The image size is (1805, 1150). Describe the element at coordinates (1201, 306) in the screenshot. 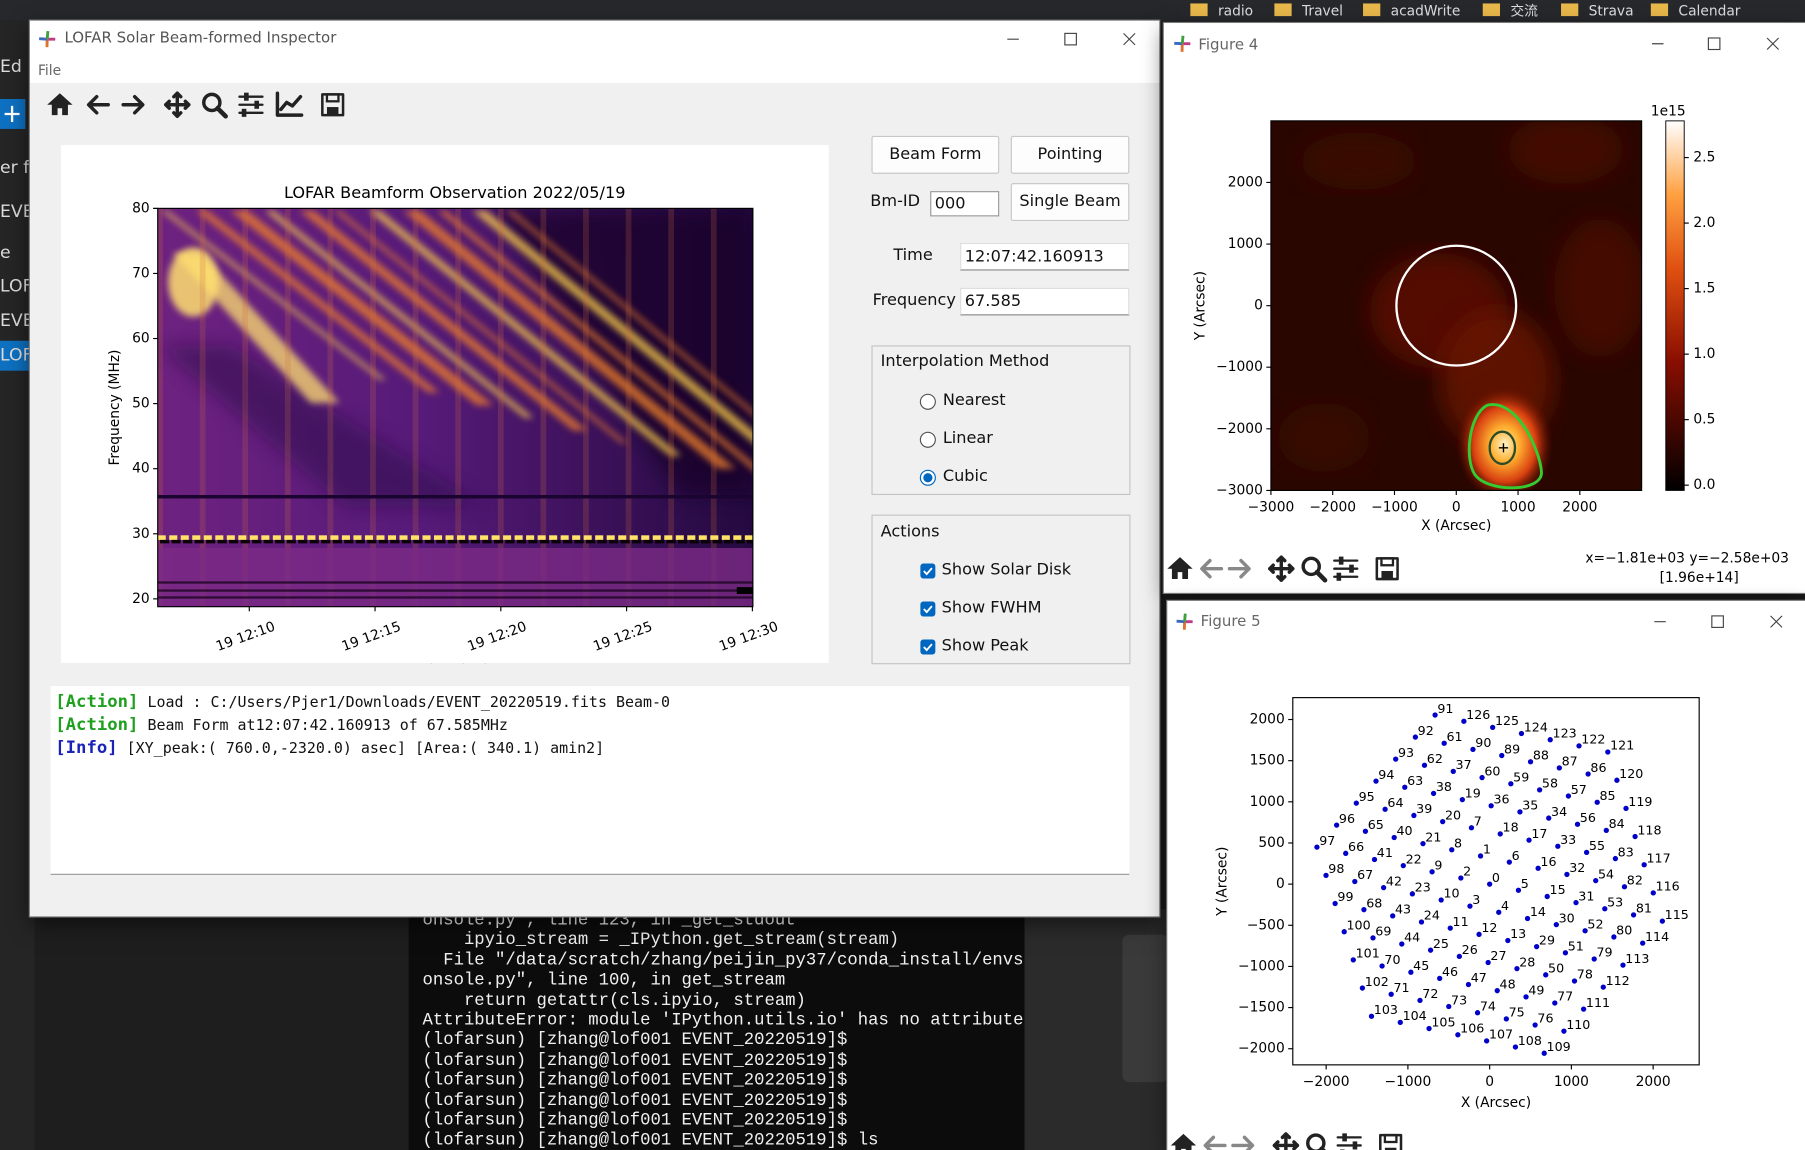

I see `y-axis-label: Y (Arcsec)` at that location.